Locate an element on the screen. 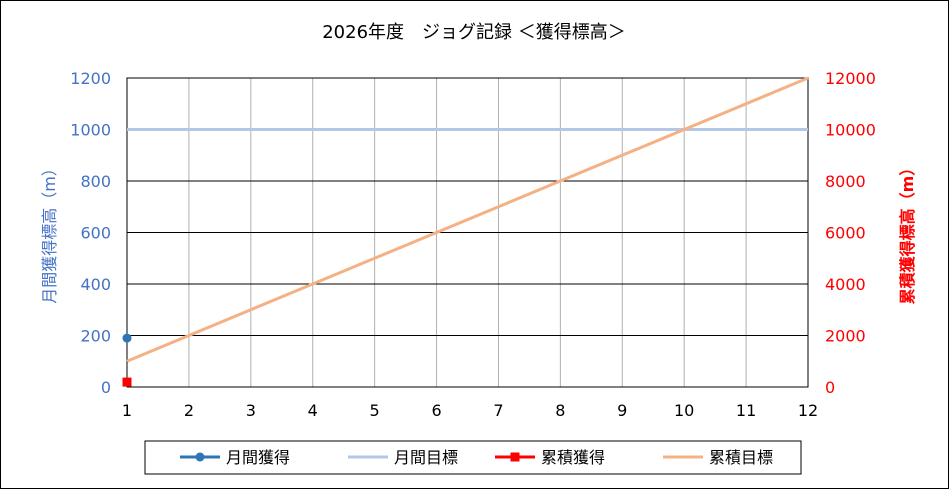  legend-label: 月間獲得 is located at coordinates (258, 457).